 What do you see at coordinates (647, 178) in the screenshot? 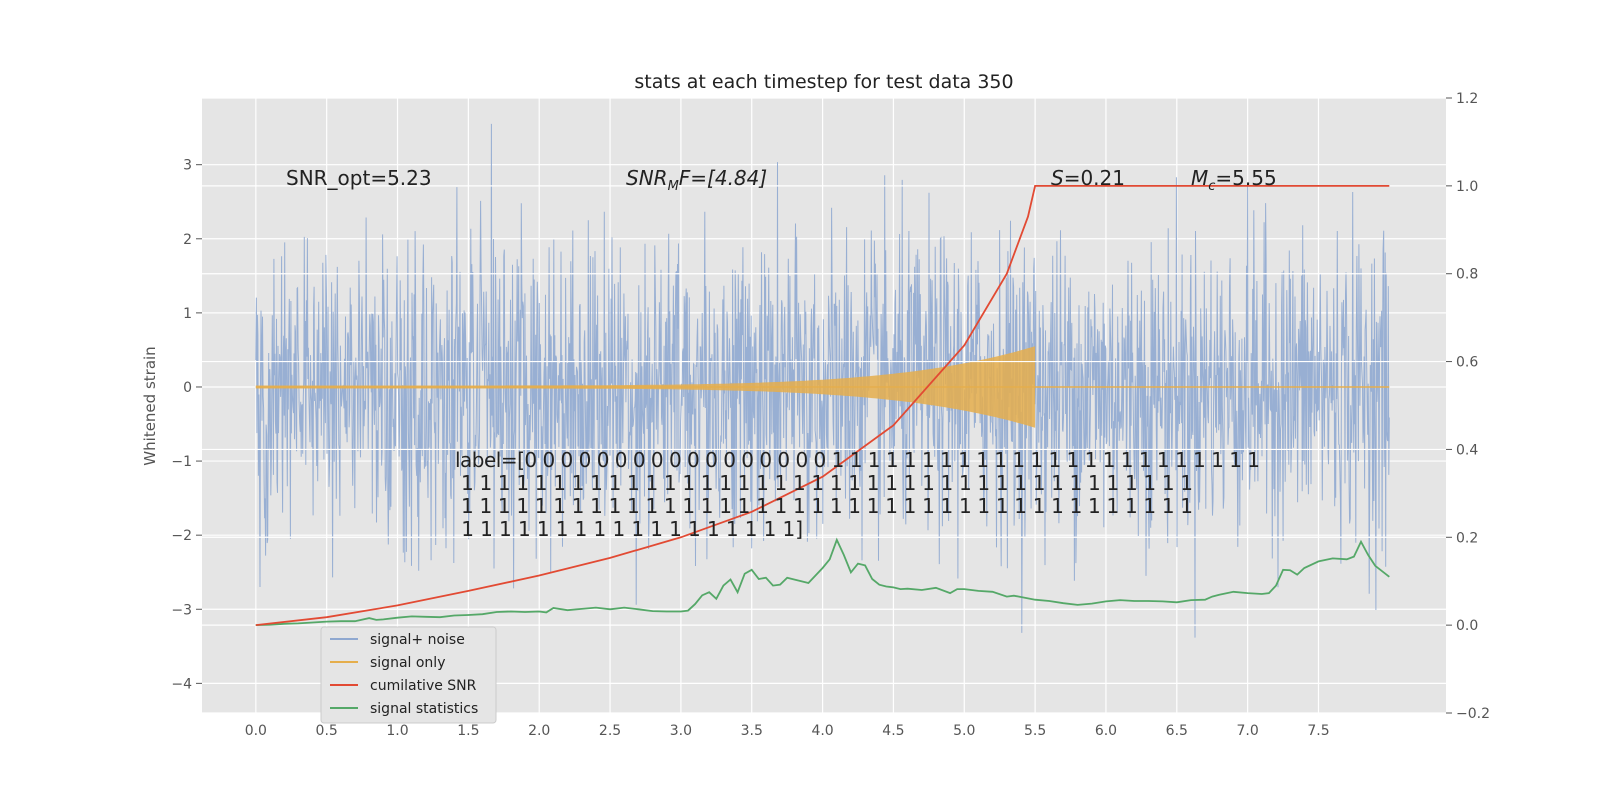
I see `annotation-snr-mf-main: SNR` at bounding box center [647, 178].